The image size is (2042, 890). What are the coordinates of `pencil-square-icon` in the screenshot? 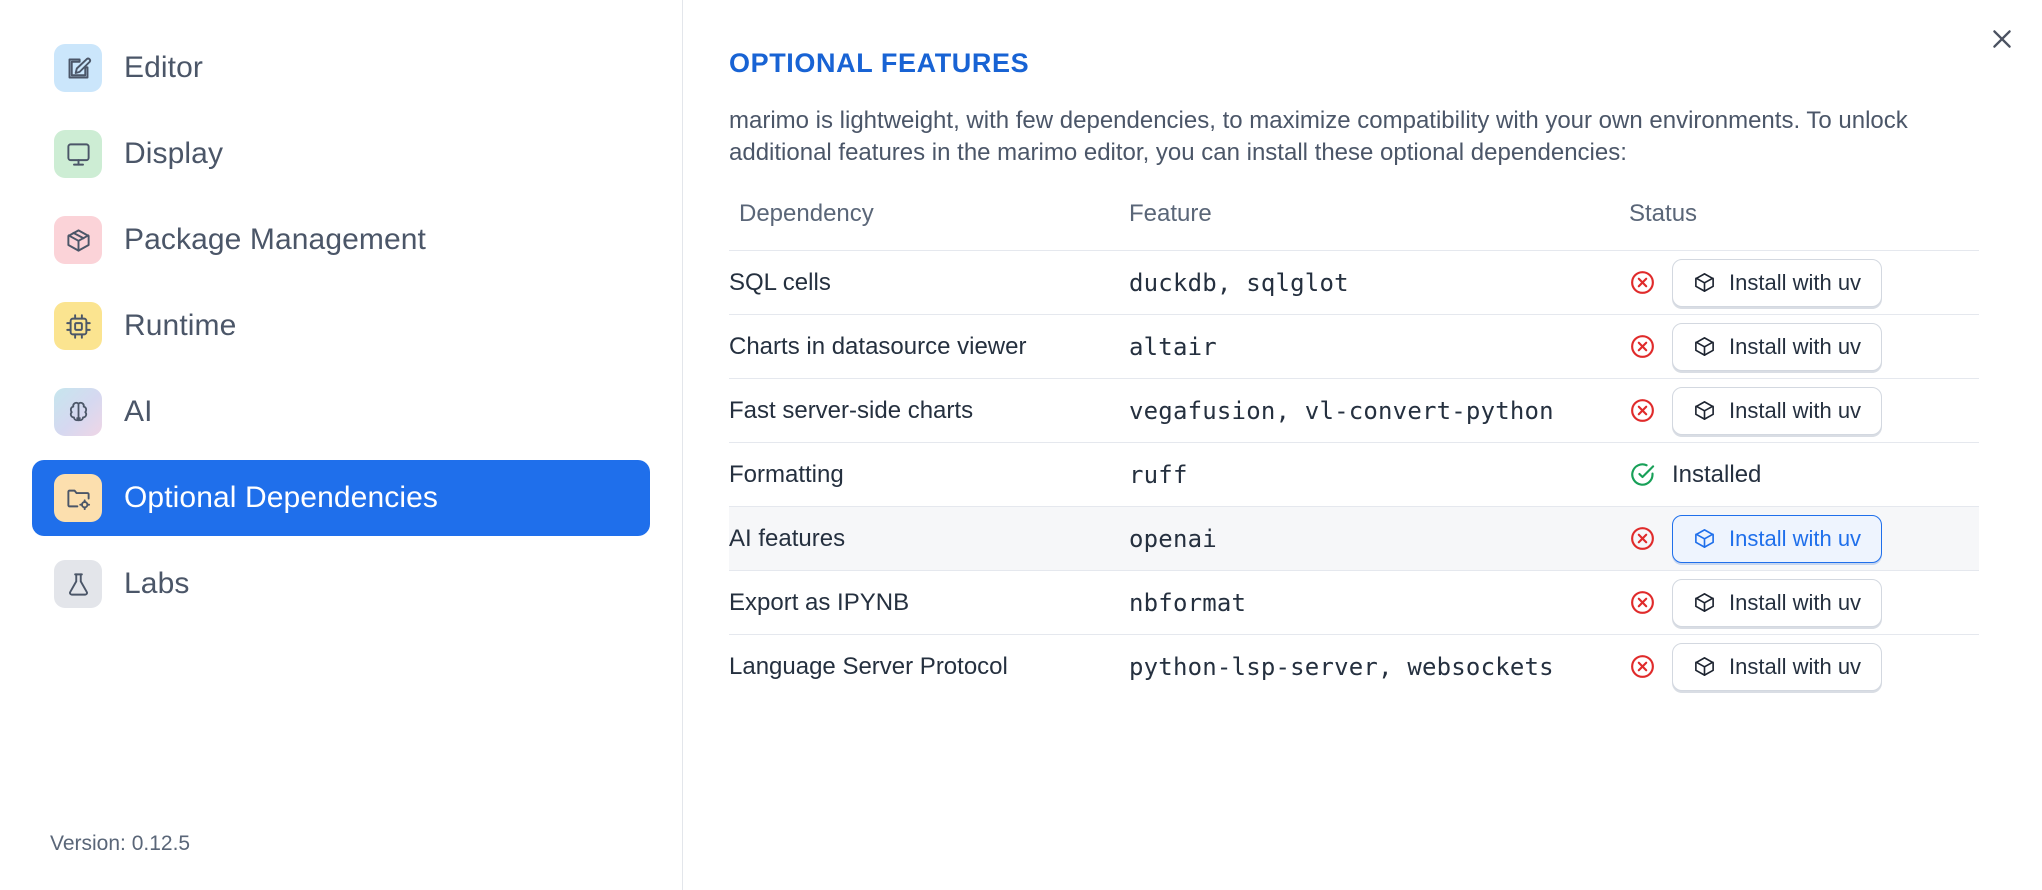 It's located at (78, 68).